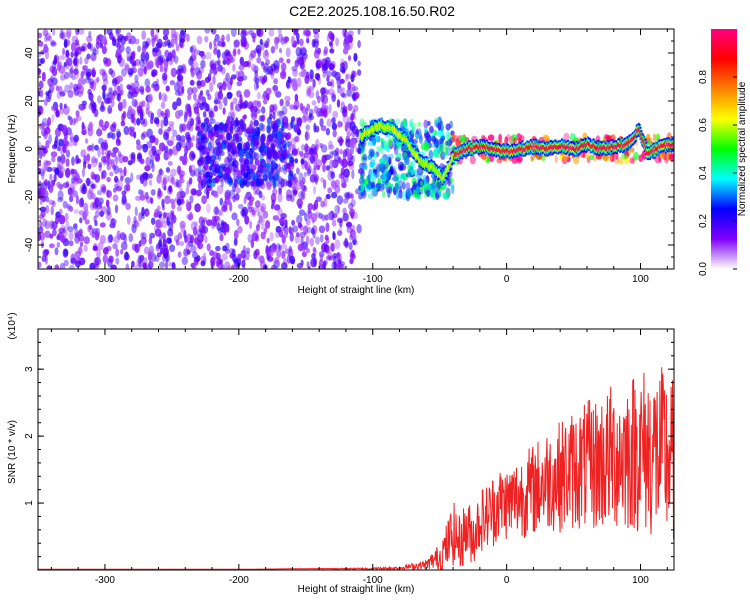 This screenshot has width=750, height=600. Describe the element at coordinates (12, 325) in the screenshot. I see `snr-multiplier: (x10⁴)` at that location.